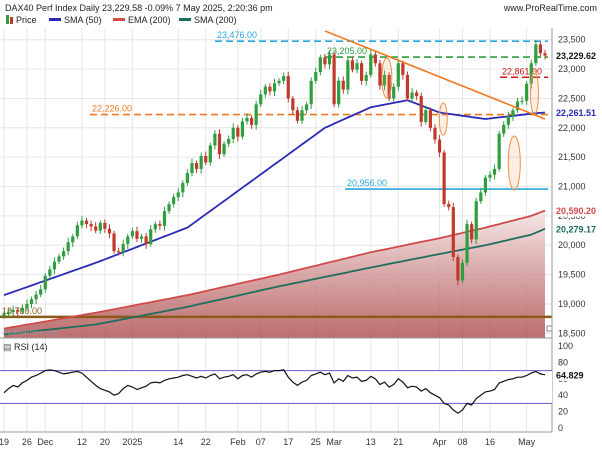 Image resolution: width=602 pixels, height=451 pixels. I want to click on x-tick-label: 08, so click(462, 442).